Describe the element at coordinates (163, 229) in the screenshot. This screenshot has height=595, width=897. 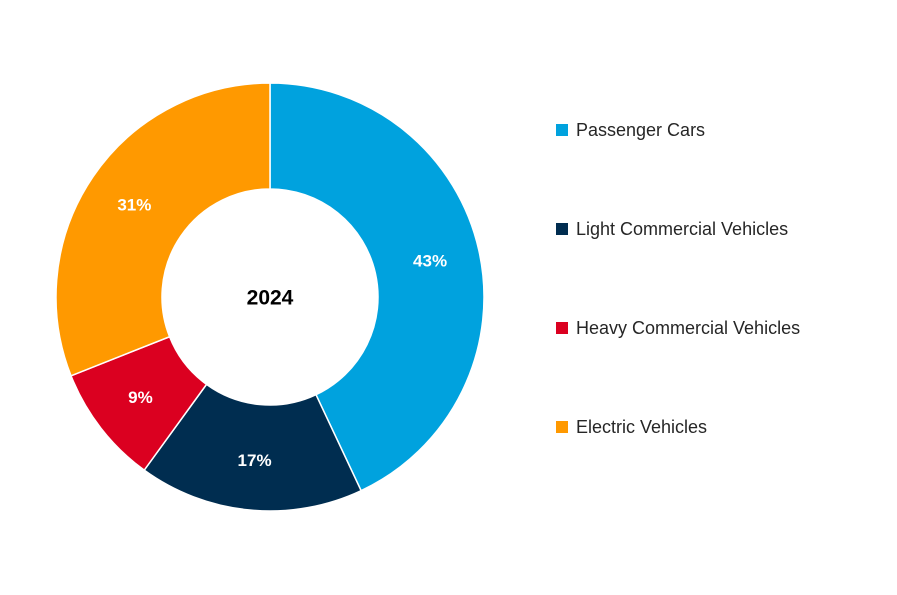
I see `slice-electric-vehicles` at that location.